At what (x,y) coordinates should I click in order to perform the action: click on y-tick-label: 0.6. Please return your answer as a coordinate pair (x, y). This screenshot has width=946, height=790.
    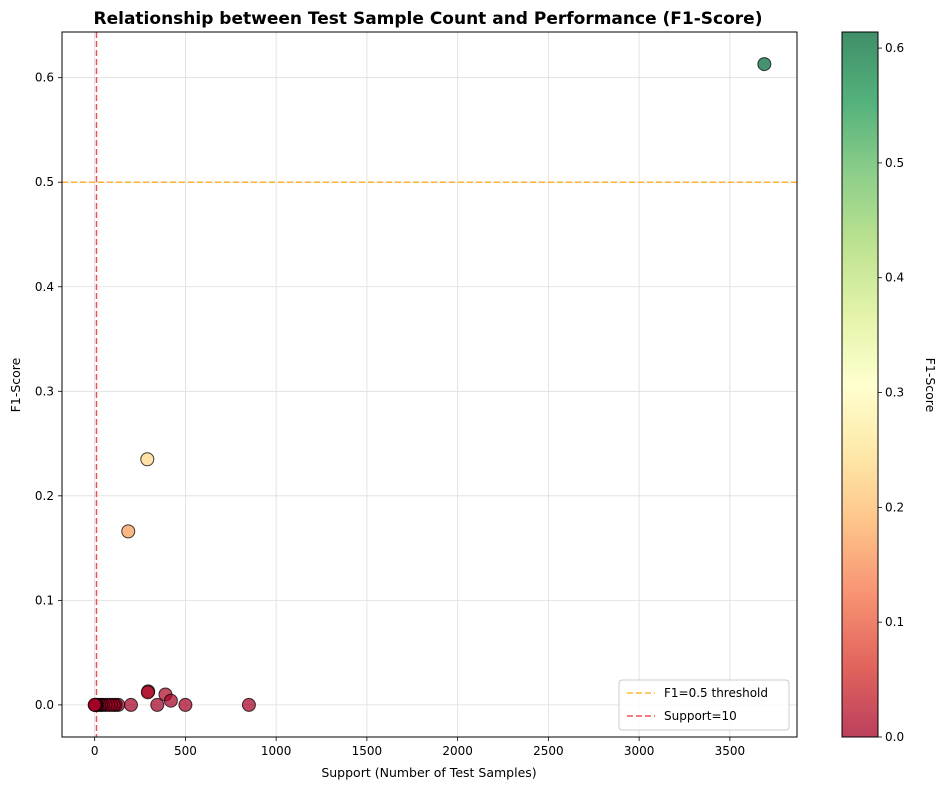
    Looking at the image, I should click on (44, 78).